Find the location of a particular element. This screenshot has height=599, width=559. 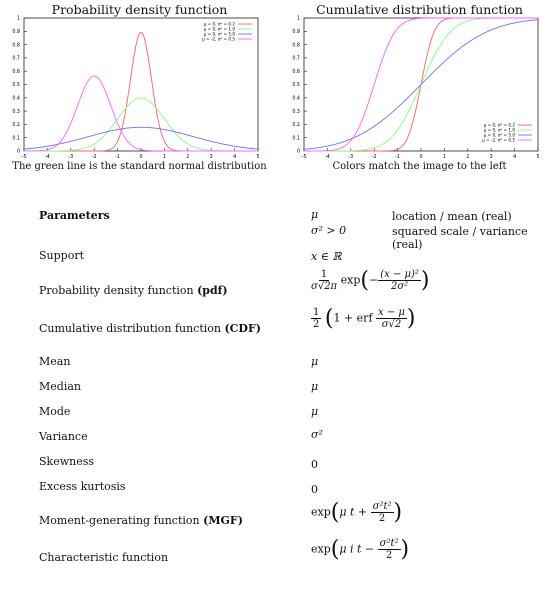

cdf-label: Cumulative distribution function (CDF) is located at coordinates (150, 328).